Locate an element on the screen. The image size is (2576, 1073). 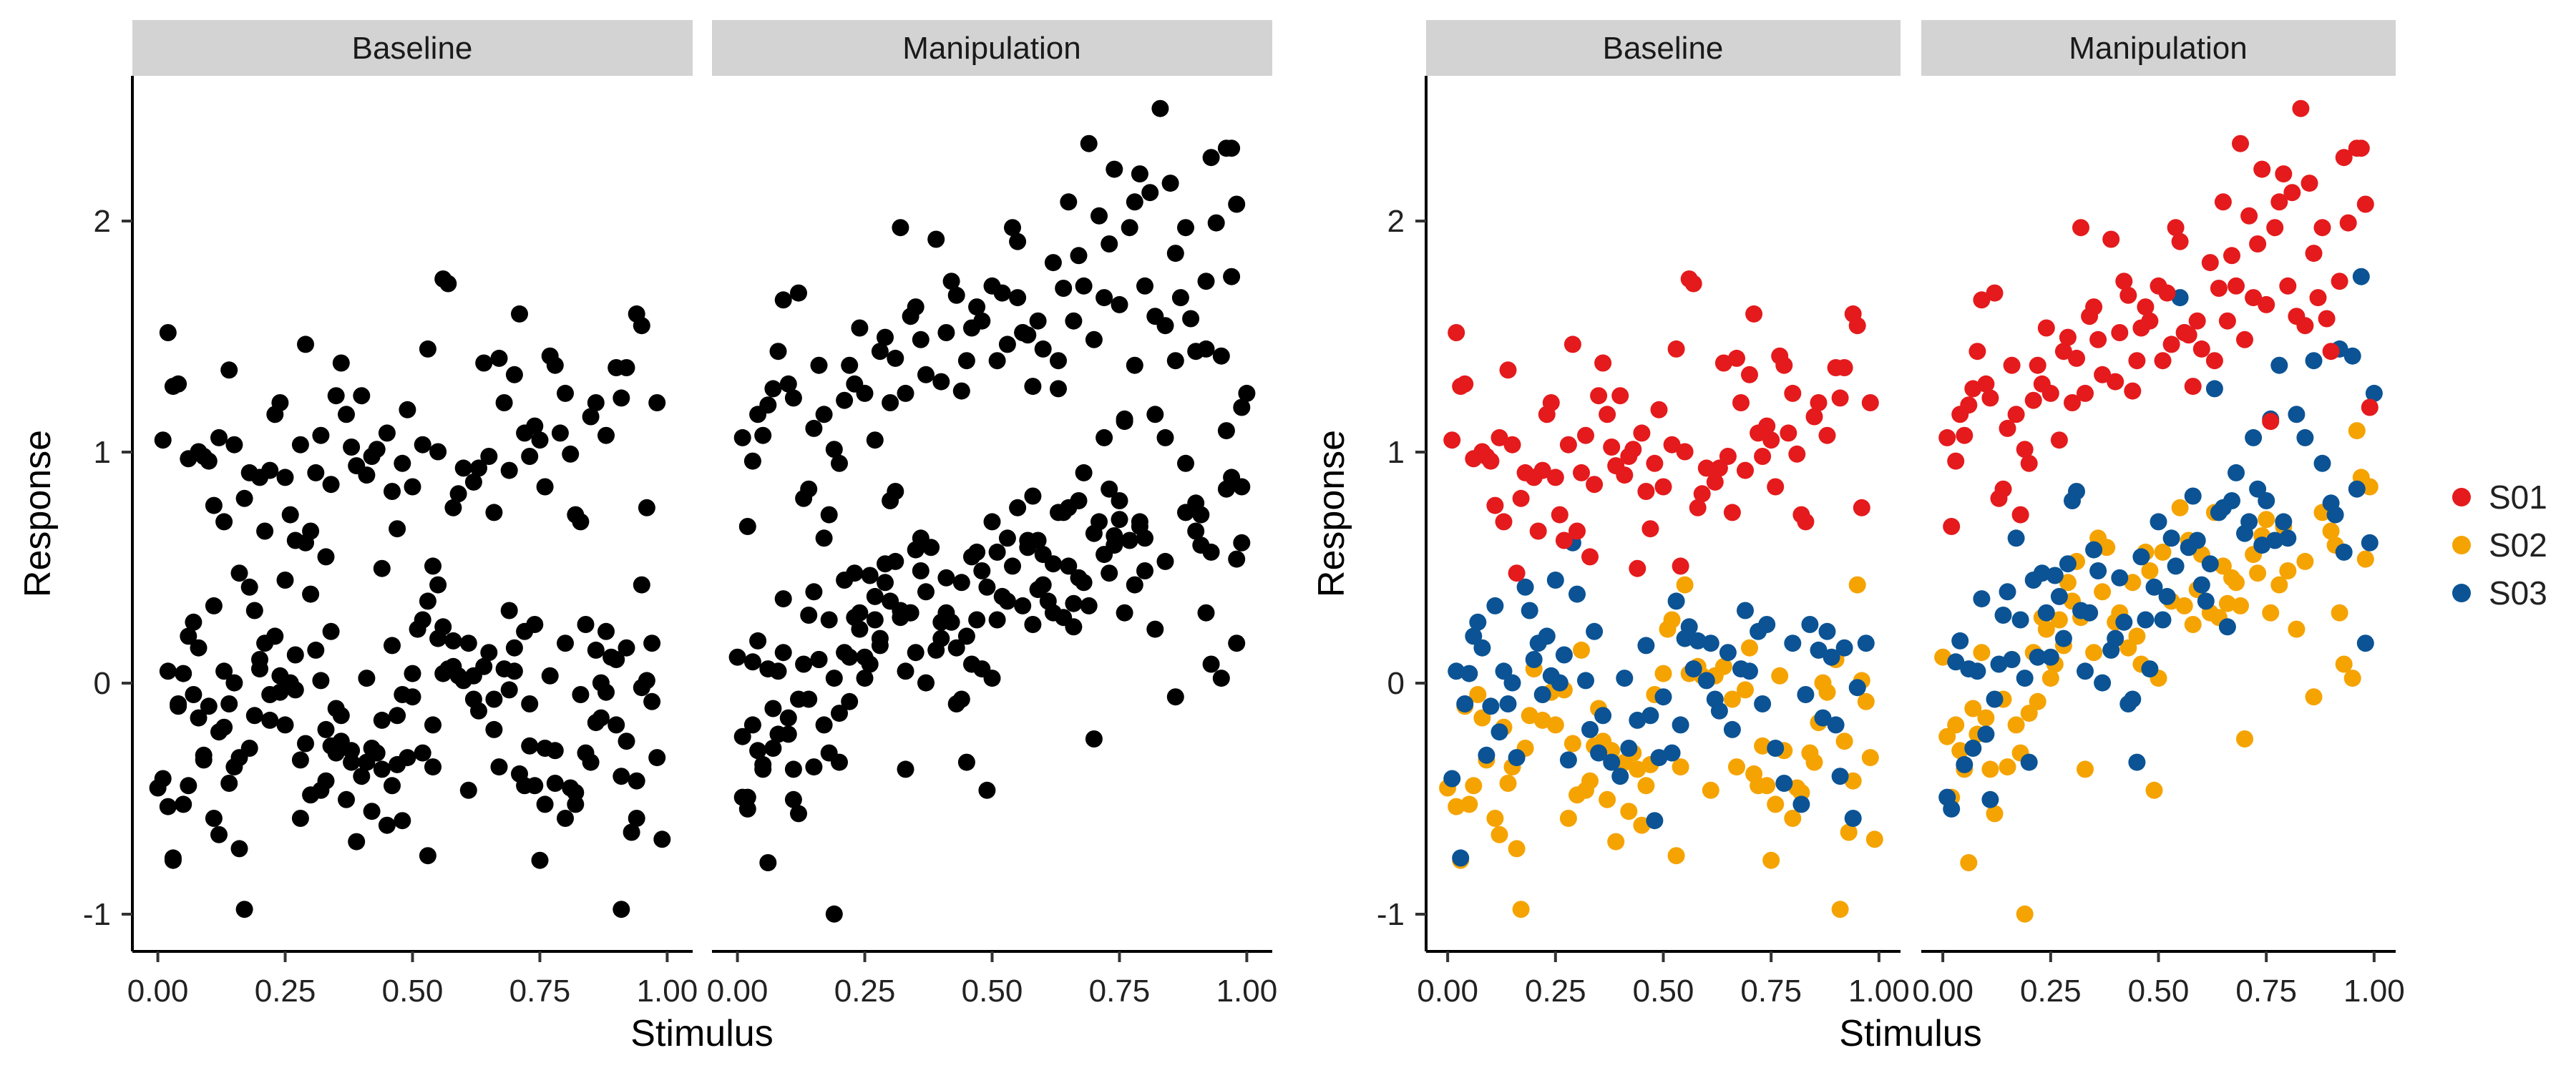
x-tick-label: 0.75 is located at coordinates (540, 991).